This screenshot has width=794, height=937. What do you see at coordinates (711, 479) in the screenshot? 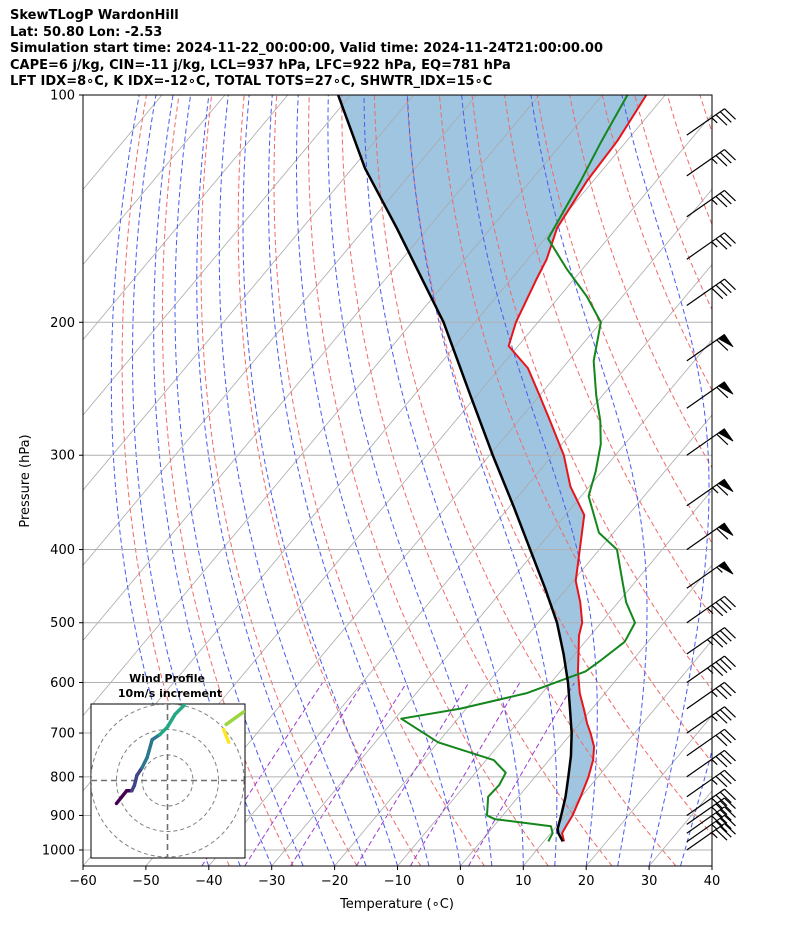
I see `wind-barbs` at bounding box center [711, 479].